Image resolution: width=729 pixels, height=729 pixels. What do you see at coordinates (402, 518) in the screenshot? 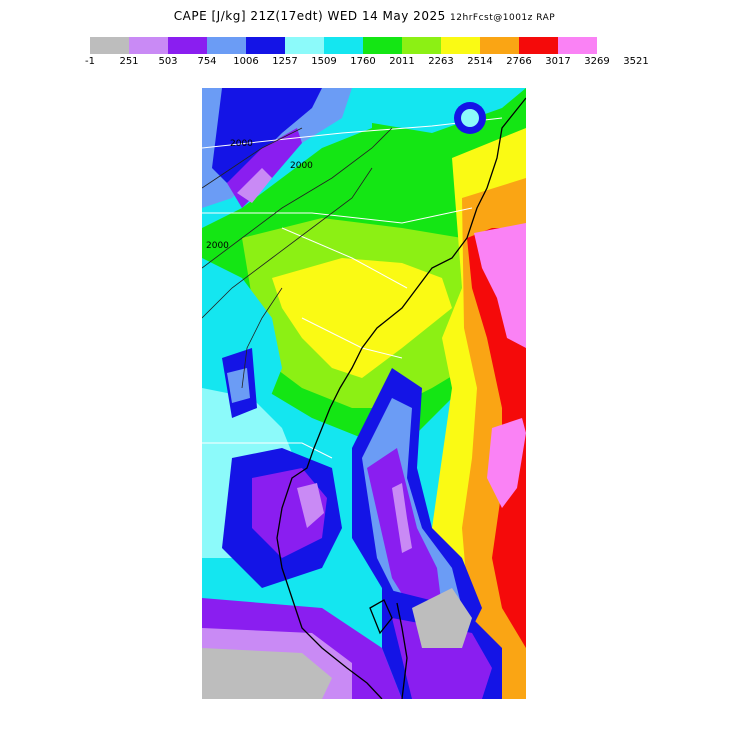
I see `cape-region-violet-central` at bounding box center [402, 518].